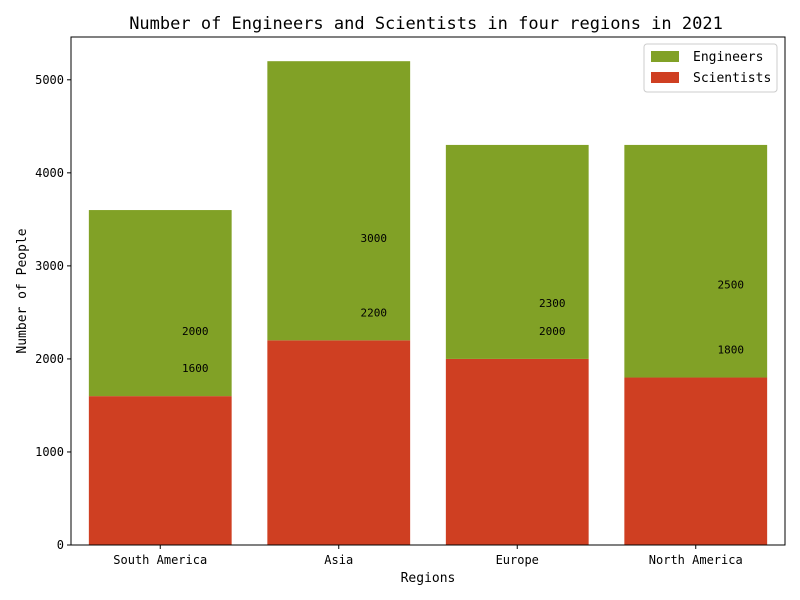  Describe the element at coordinates (665, 56) in the screenshot. I see `legend-swatch-engineers` at that location.